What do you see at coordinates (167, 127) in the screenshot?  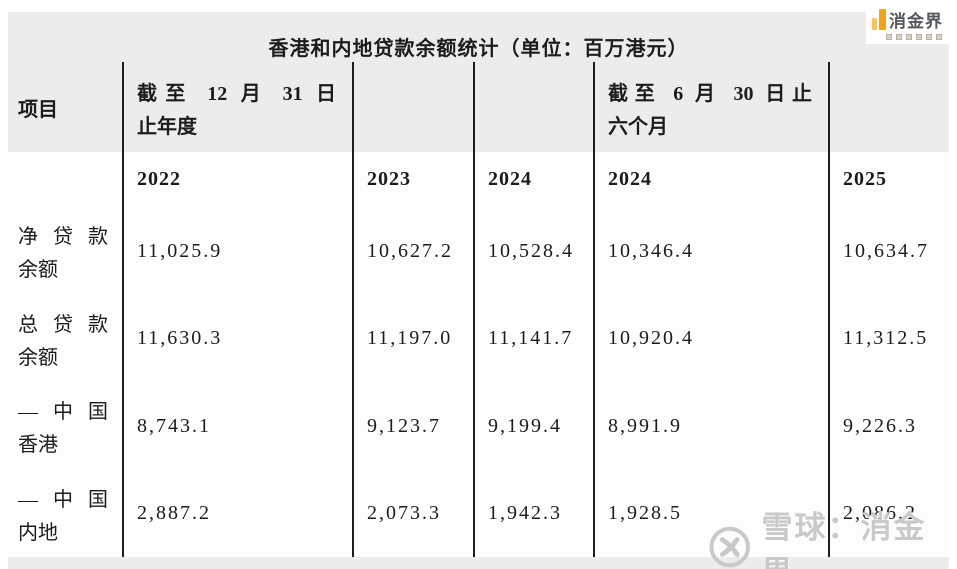 I see `header-group-annual-line2: 止年度` at bounding box center [167, 127].